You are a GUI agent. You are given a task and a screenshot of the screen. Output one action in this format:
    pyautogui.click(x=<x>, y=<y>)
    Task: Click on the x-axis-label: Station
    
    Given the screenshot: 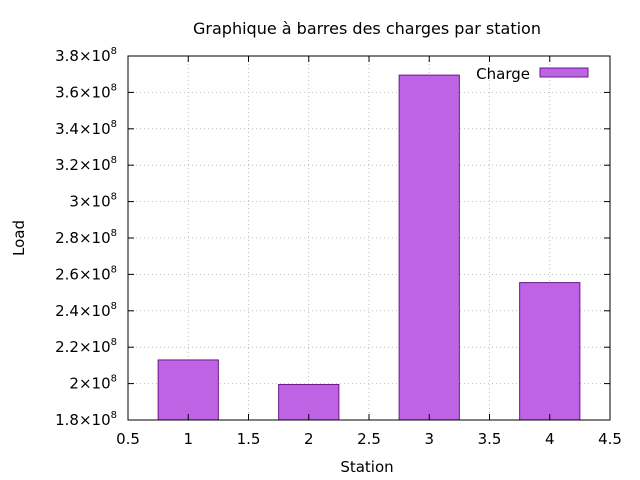 What is the action you would take?
    pyautogui.click(x=366, y=467)
    